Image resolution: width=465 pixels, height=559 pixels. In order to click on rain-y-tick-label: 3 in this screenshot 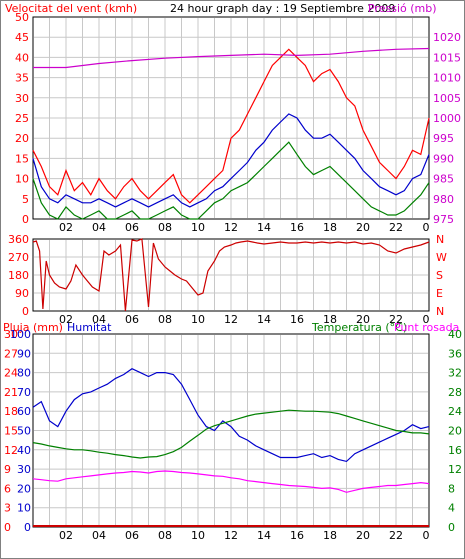, I will do `click(7, 508)`.